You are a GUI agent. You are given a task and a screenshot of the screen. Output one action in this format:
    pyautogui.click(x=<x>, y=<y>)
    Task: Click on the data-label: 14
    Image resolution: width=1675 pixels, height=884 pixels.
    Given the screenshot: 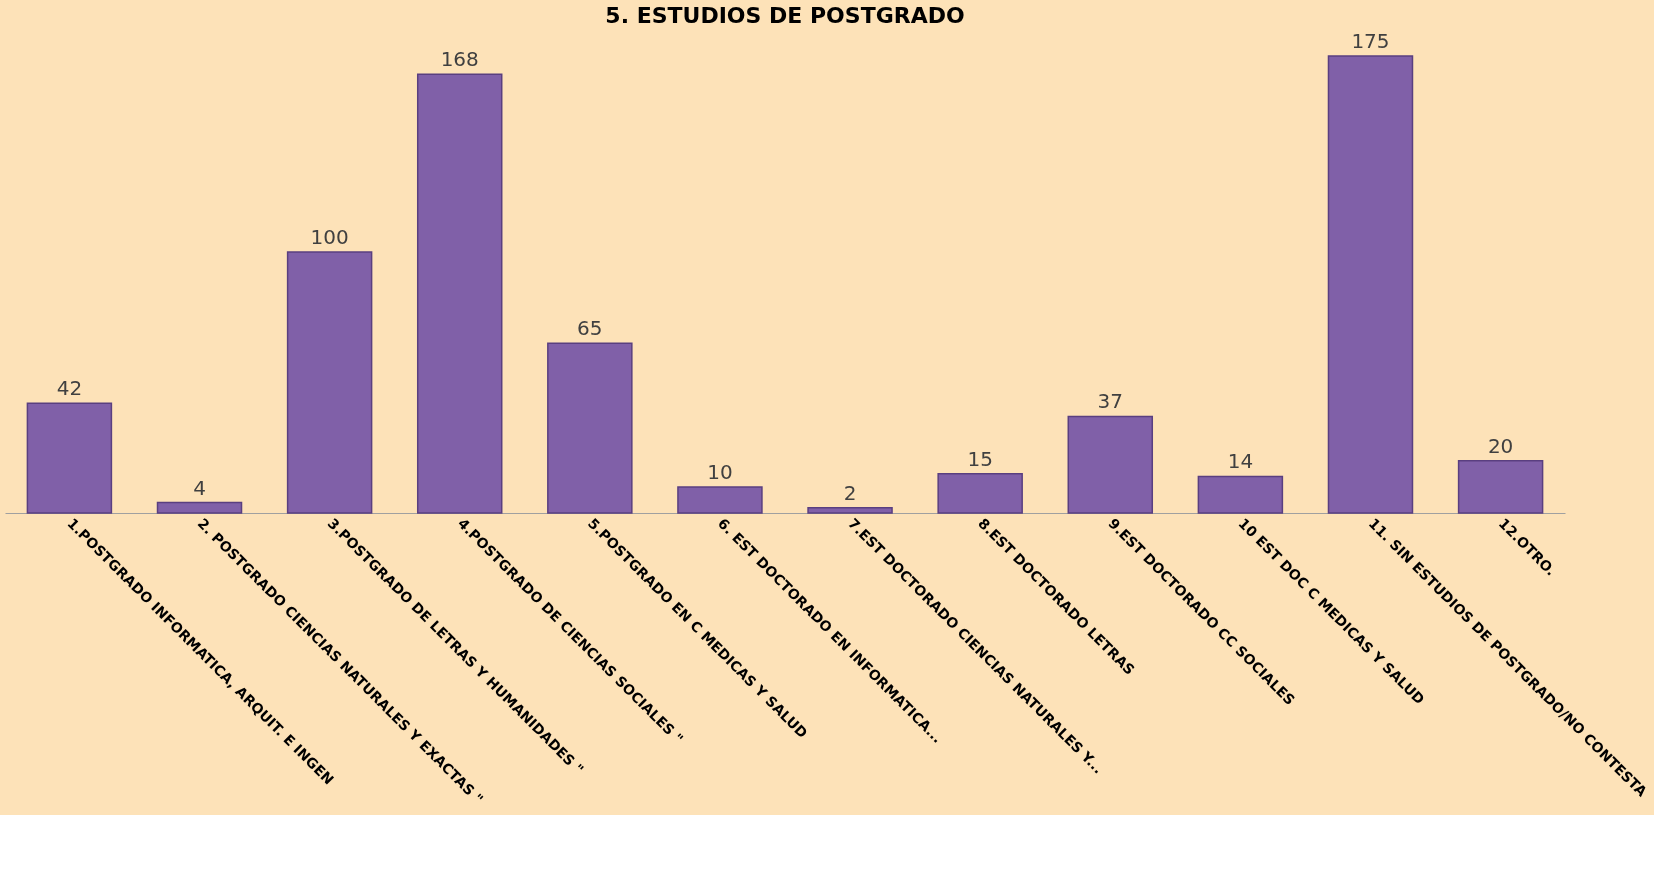 What is the action you would take?
    pyautogui.click(x=1240, y=461)
    